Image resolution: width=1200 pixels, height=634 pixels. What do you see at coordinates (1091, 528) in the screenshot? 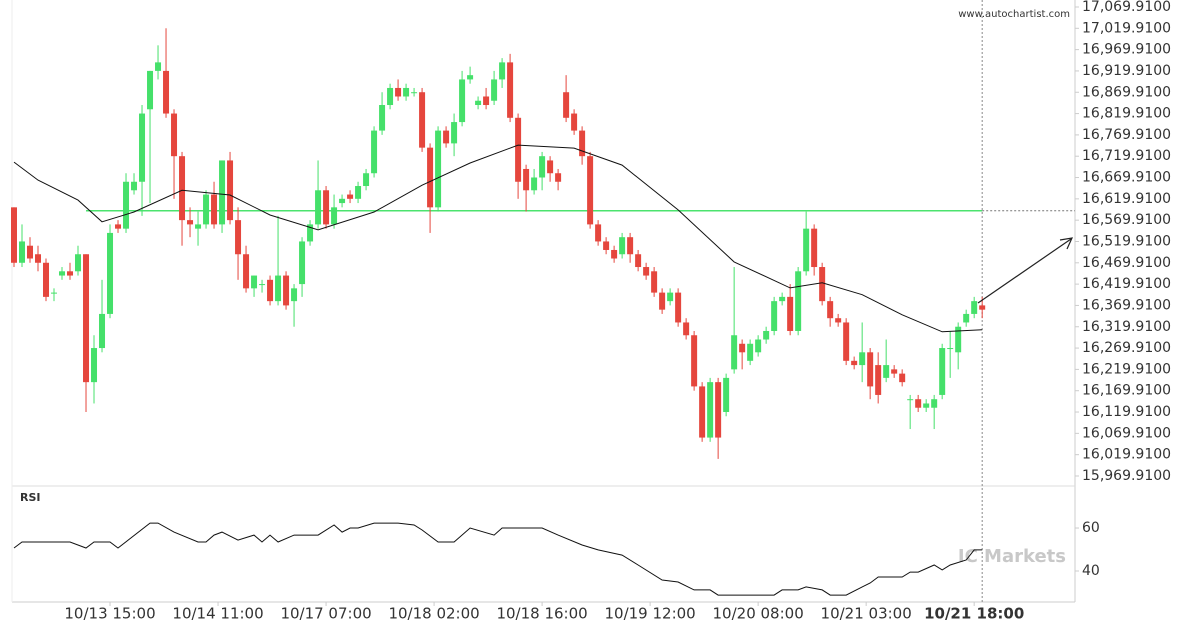
I see `rsi-tick-label: 60` at bounding box center [1091, 528].